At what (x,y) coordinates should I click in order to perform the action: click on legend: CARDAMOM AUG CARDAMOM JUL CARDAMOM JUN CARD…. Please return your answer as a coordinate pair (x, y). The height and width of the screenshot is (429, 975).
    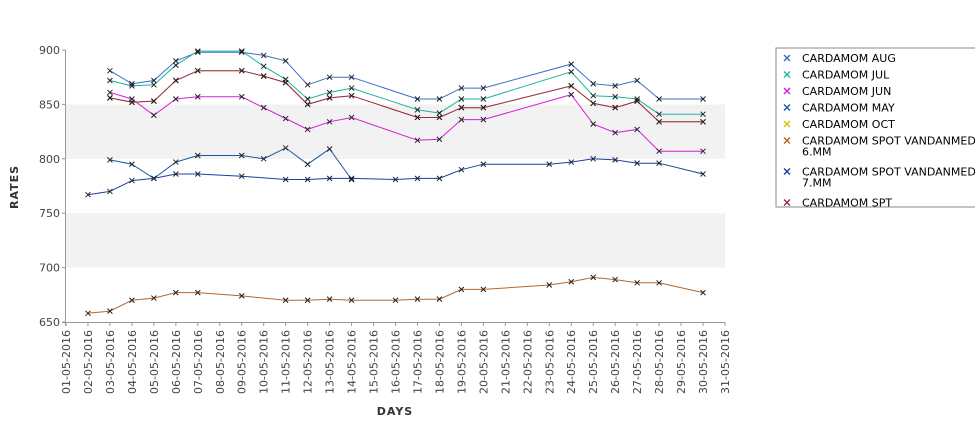
    Looking at the image, I should click on (875, 128).